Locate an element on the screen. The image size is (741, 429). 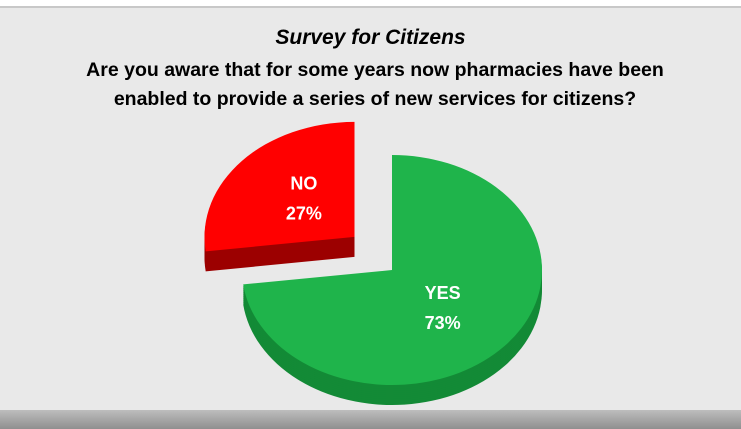
slice-value-label: 27% is located at coordinates (304, 214).